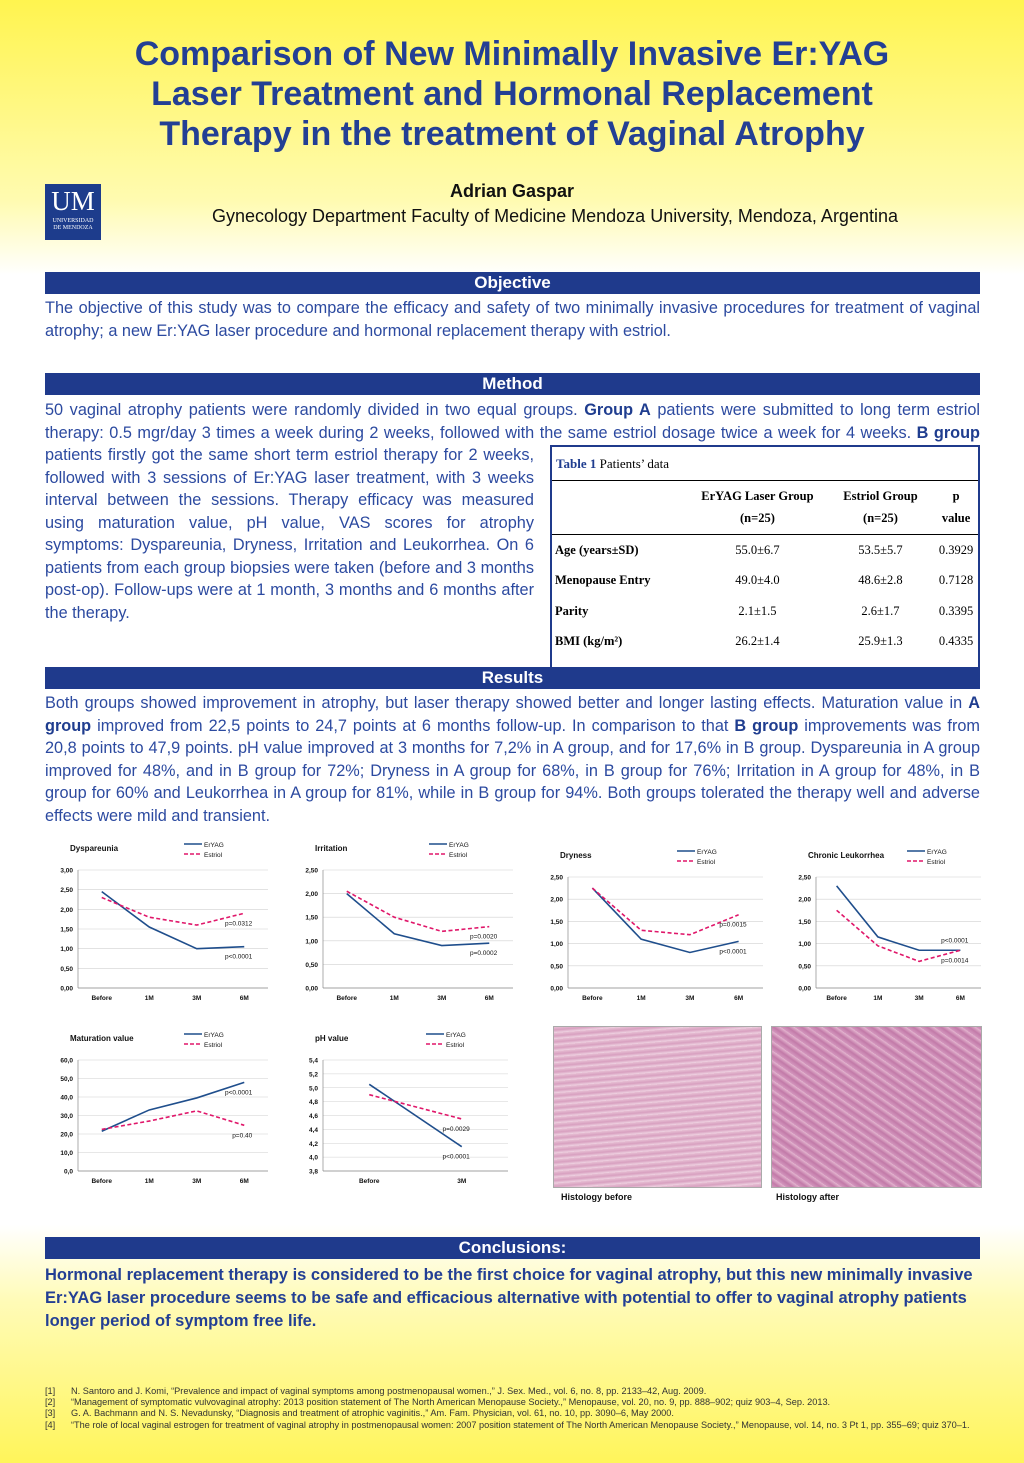 This screenshot has height=1463, width=1024. What do you see at coordinates (757, 507) in the screenshot?
I see `table-header-cell: ErYAG Laser Group (n=25)` at bounding box center [757, 507].